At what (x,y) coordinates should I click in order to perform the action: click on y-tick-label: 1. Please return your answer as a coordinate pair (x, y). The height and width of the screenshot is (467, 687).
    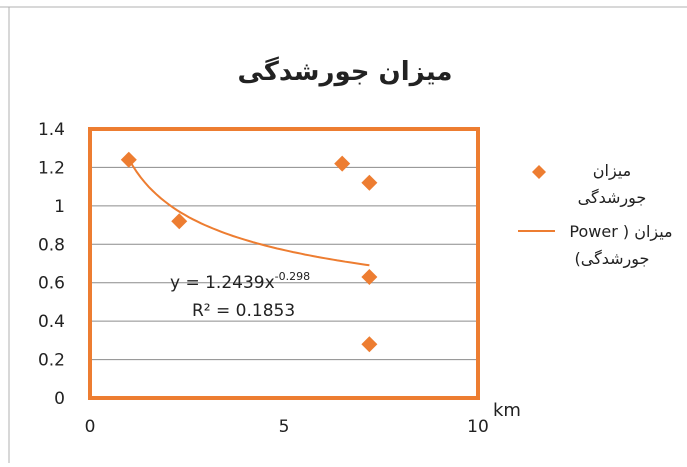
    Looking at the image, I should click on (59, 207).